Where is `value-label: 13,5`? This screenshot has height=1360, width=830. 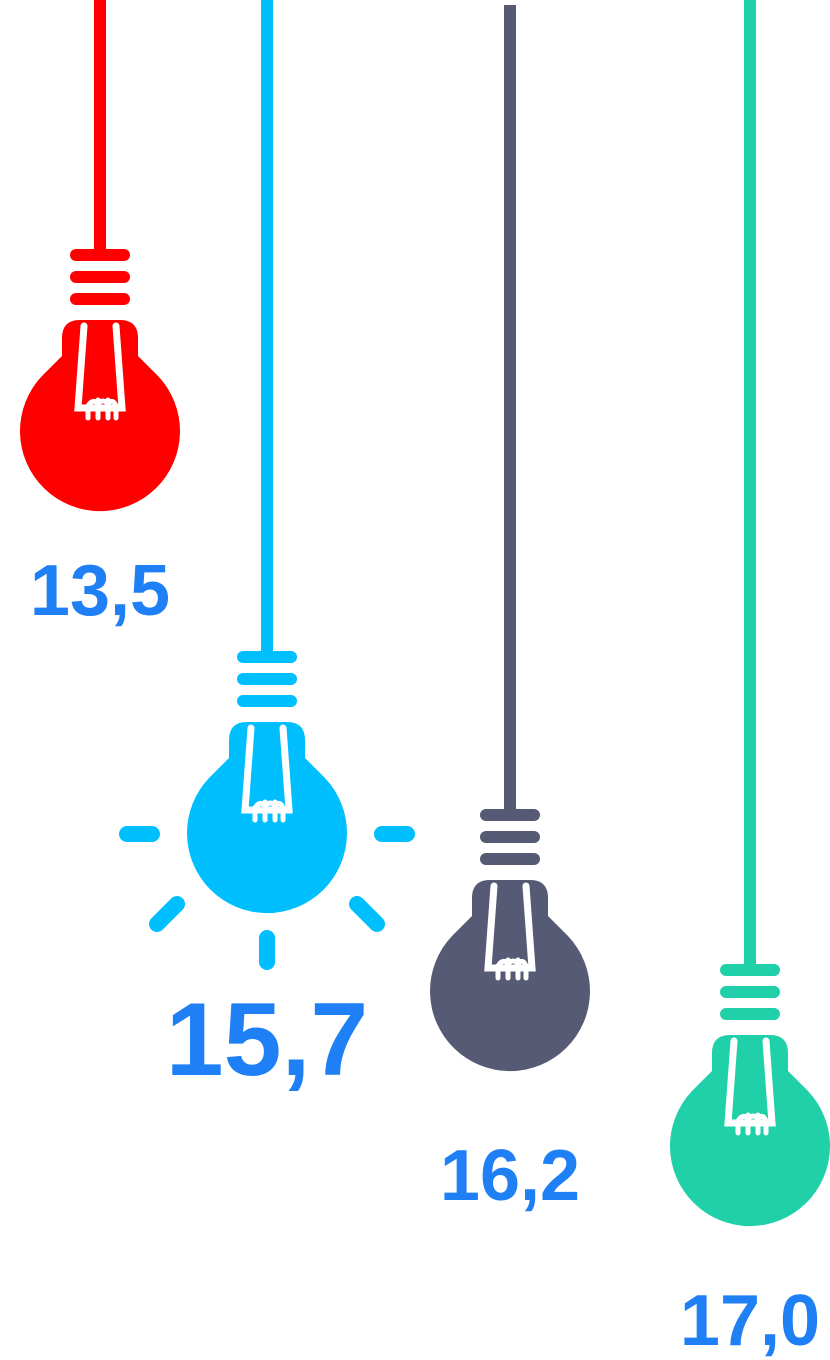
value-label: 13,5 is located at coordinates (100, 591).